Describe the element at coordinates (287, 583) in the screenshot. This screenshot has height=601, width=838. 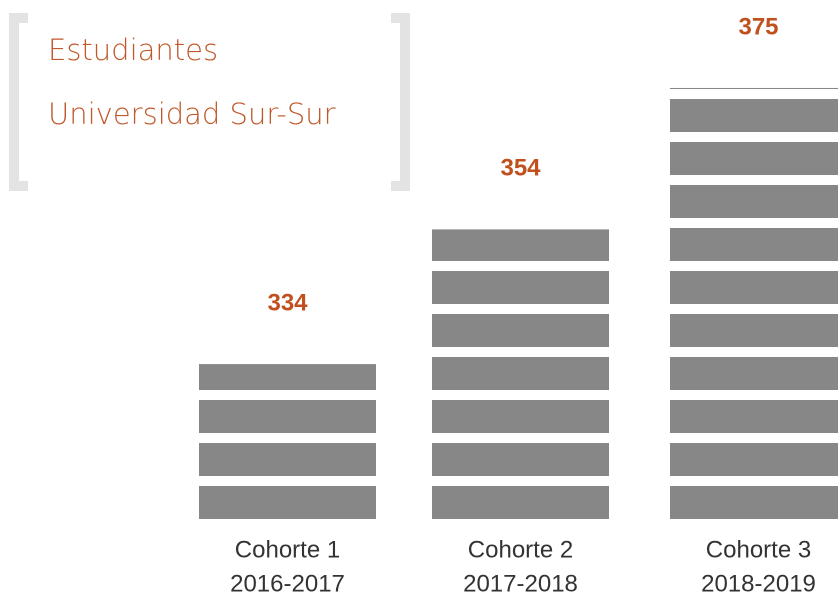
I see `x-tick-sublabel: 2016-2017` at that location.